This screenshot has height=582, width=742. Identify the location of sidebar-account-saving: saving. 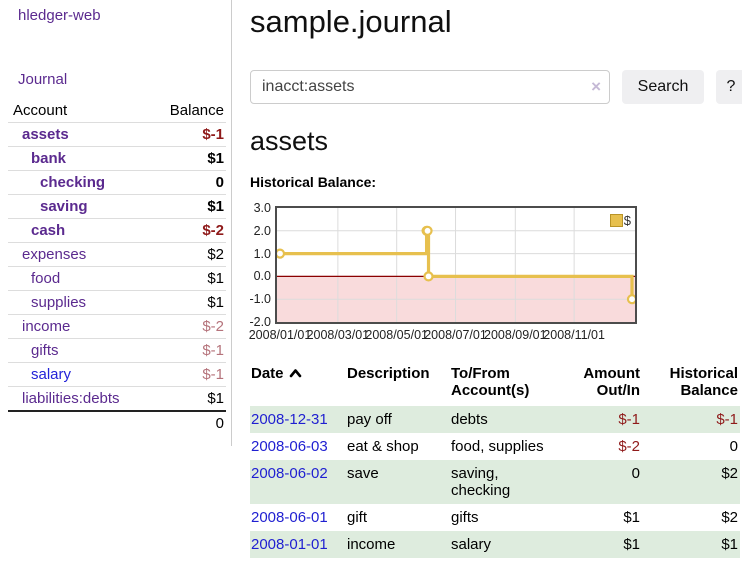
(64, 206).